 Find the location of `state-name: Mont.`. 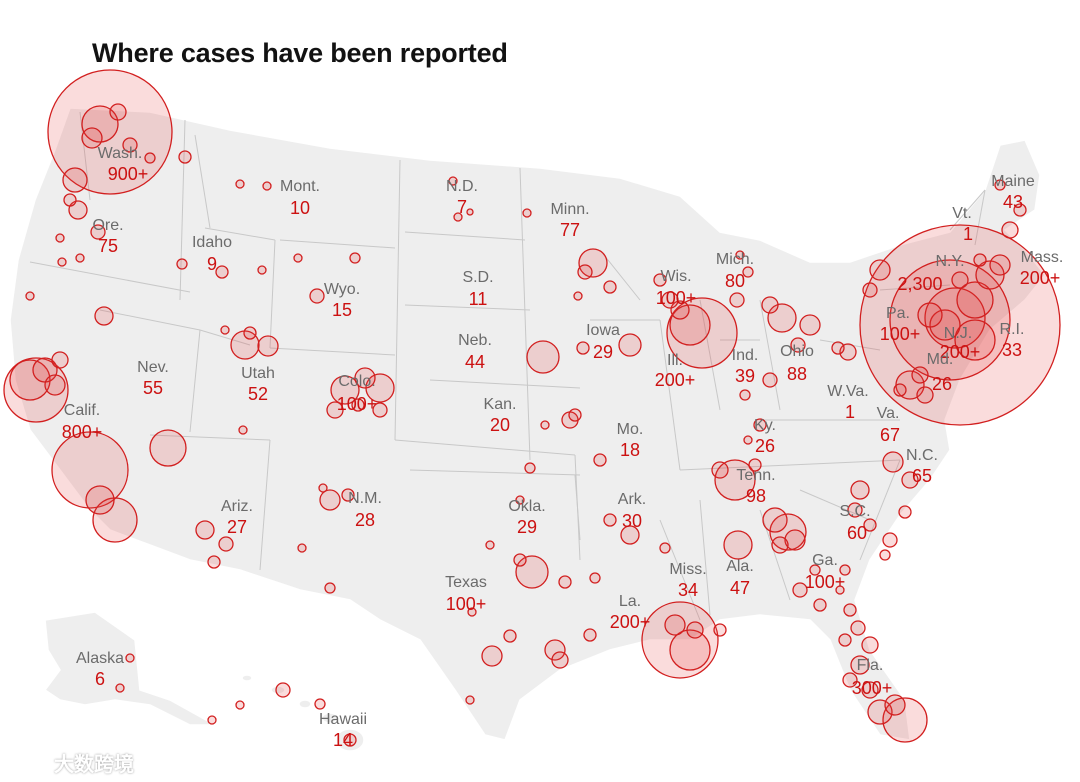

state-name: Mont. is located at coordinates (300, 186).